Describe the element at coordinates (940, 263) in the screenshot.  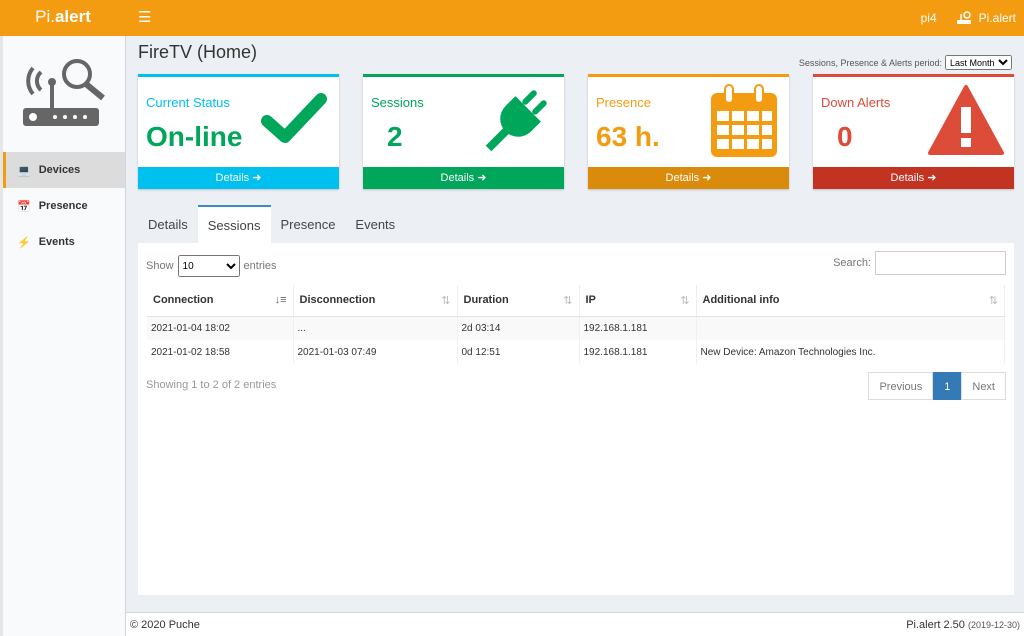
I see `search-input` at that location.